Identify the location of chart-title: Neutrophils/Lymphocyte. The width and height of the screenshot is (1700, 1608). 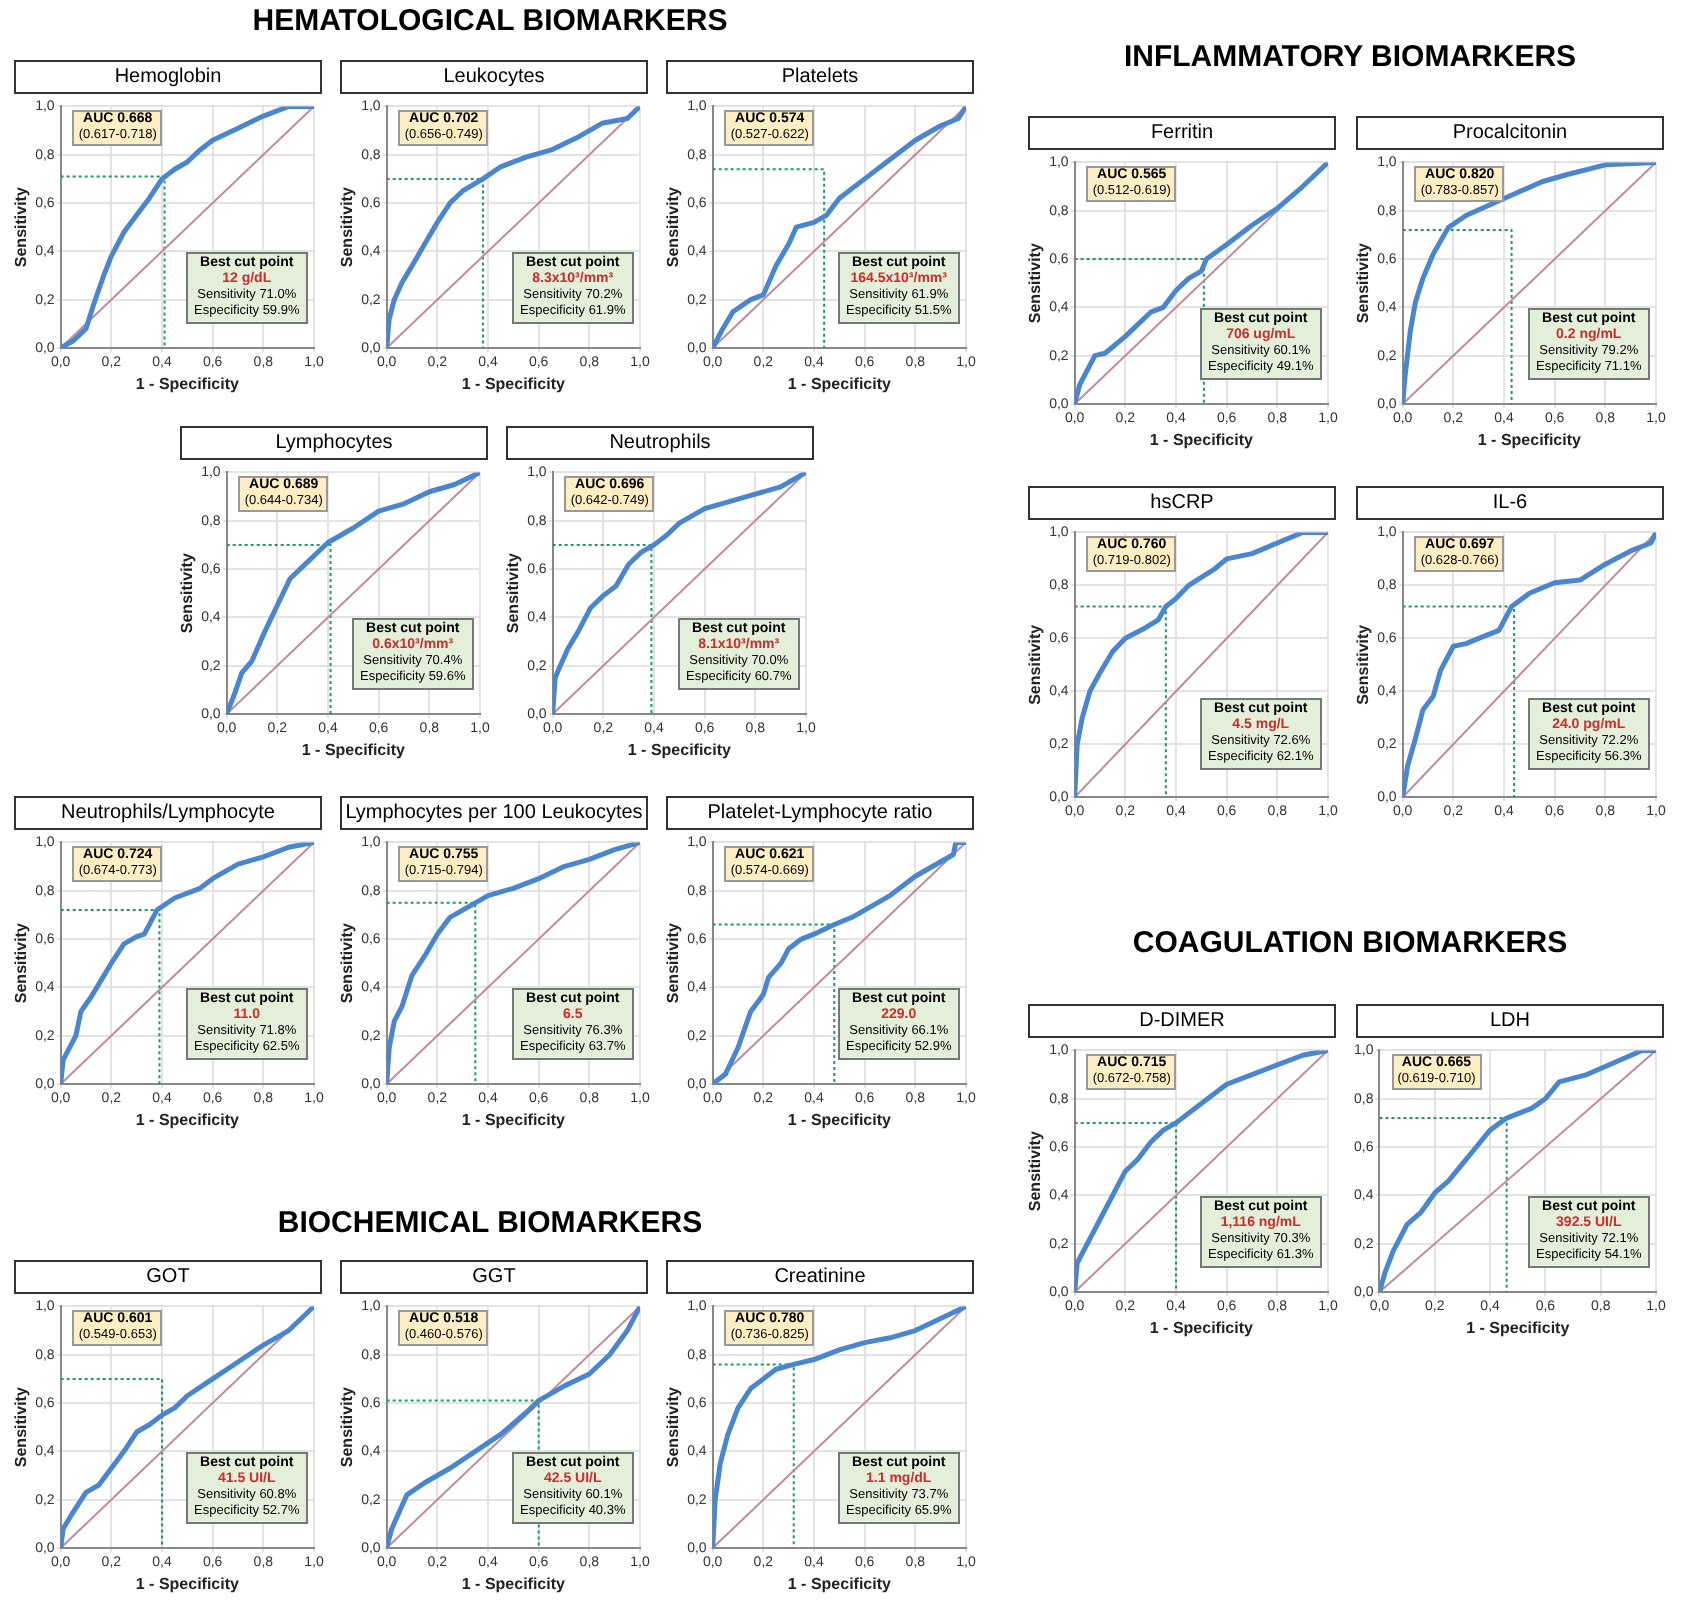
(168, 813).